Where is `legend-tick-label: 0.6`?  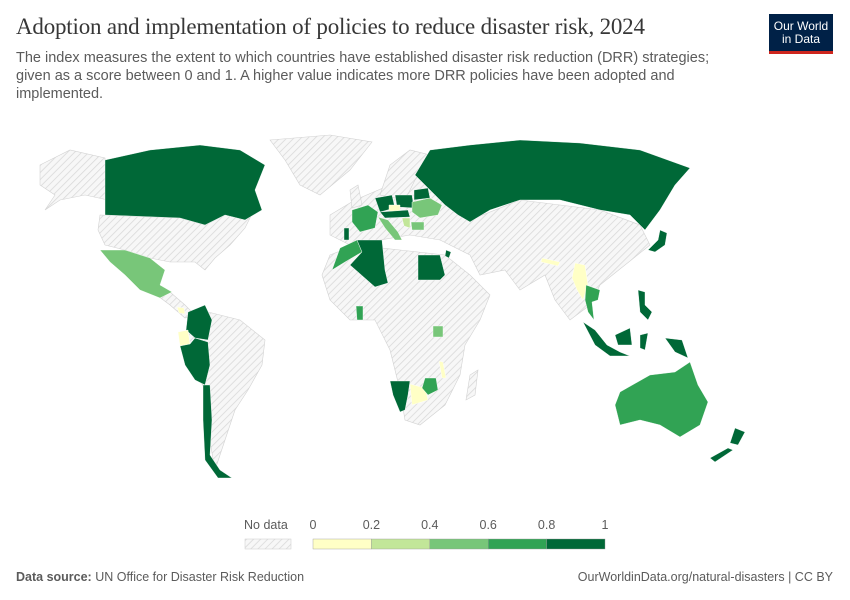
legend-tick-label: 0.6 is located at coordinates (488, 525).